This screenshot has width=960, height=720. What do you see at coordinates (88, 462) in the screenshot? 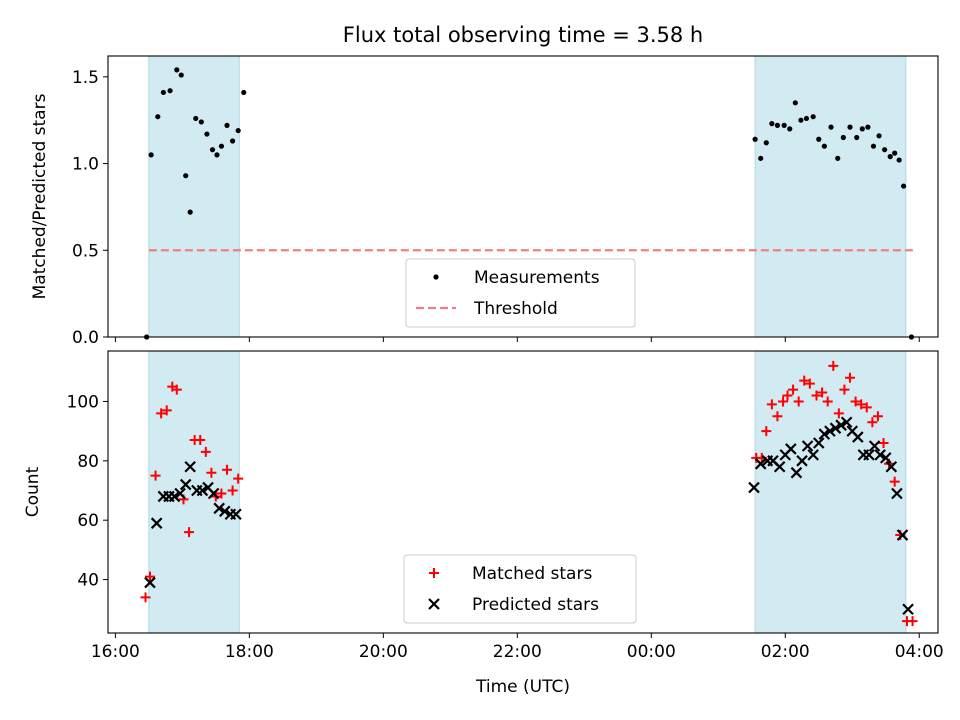
I see `y-tick-label: 80` at bounding box center [88, 462].